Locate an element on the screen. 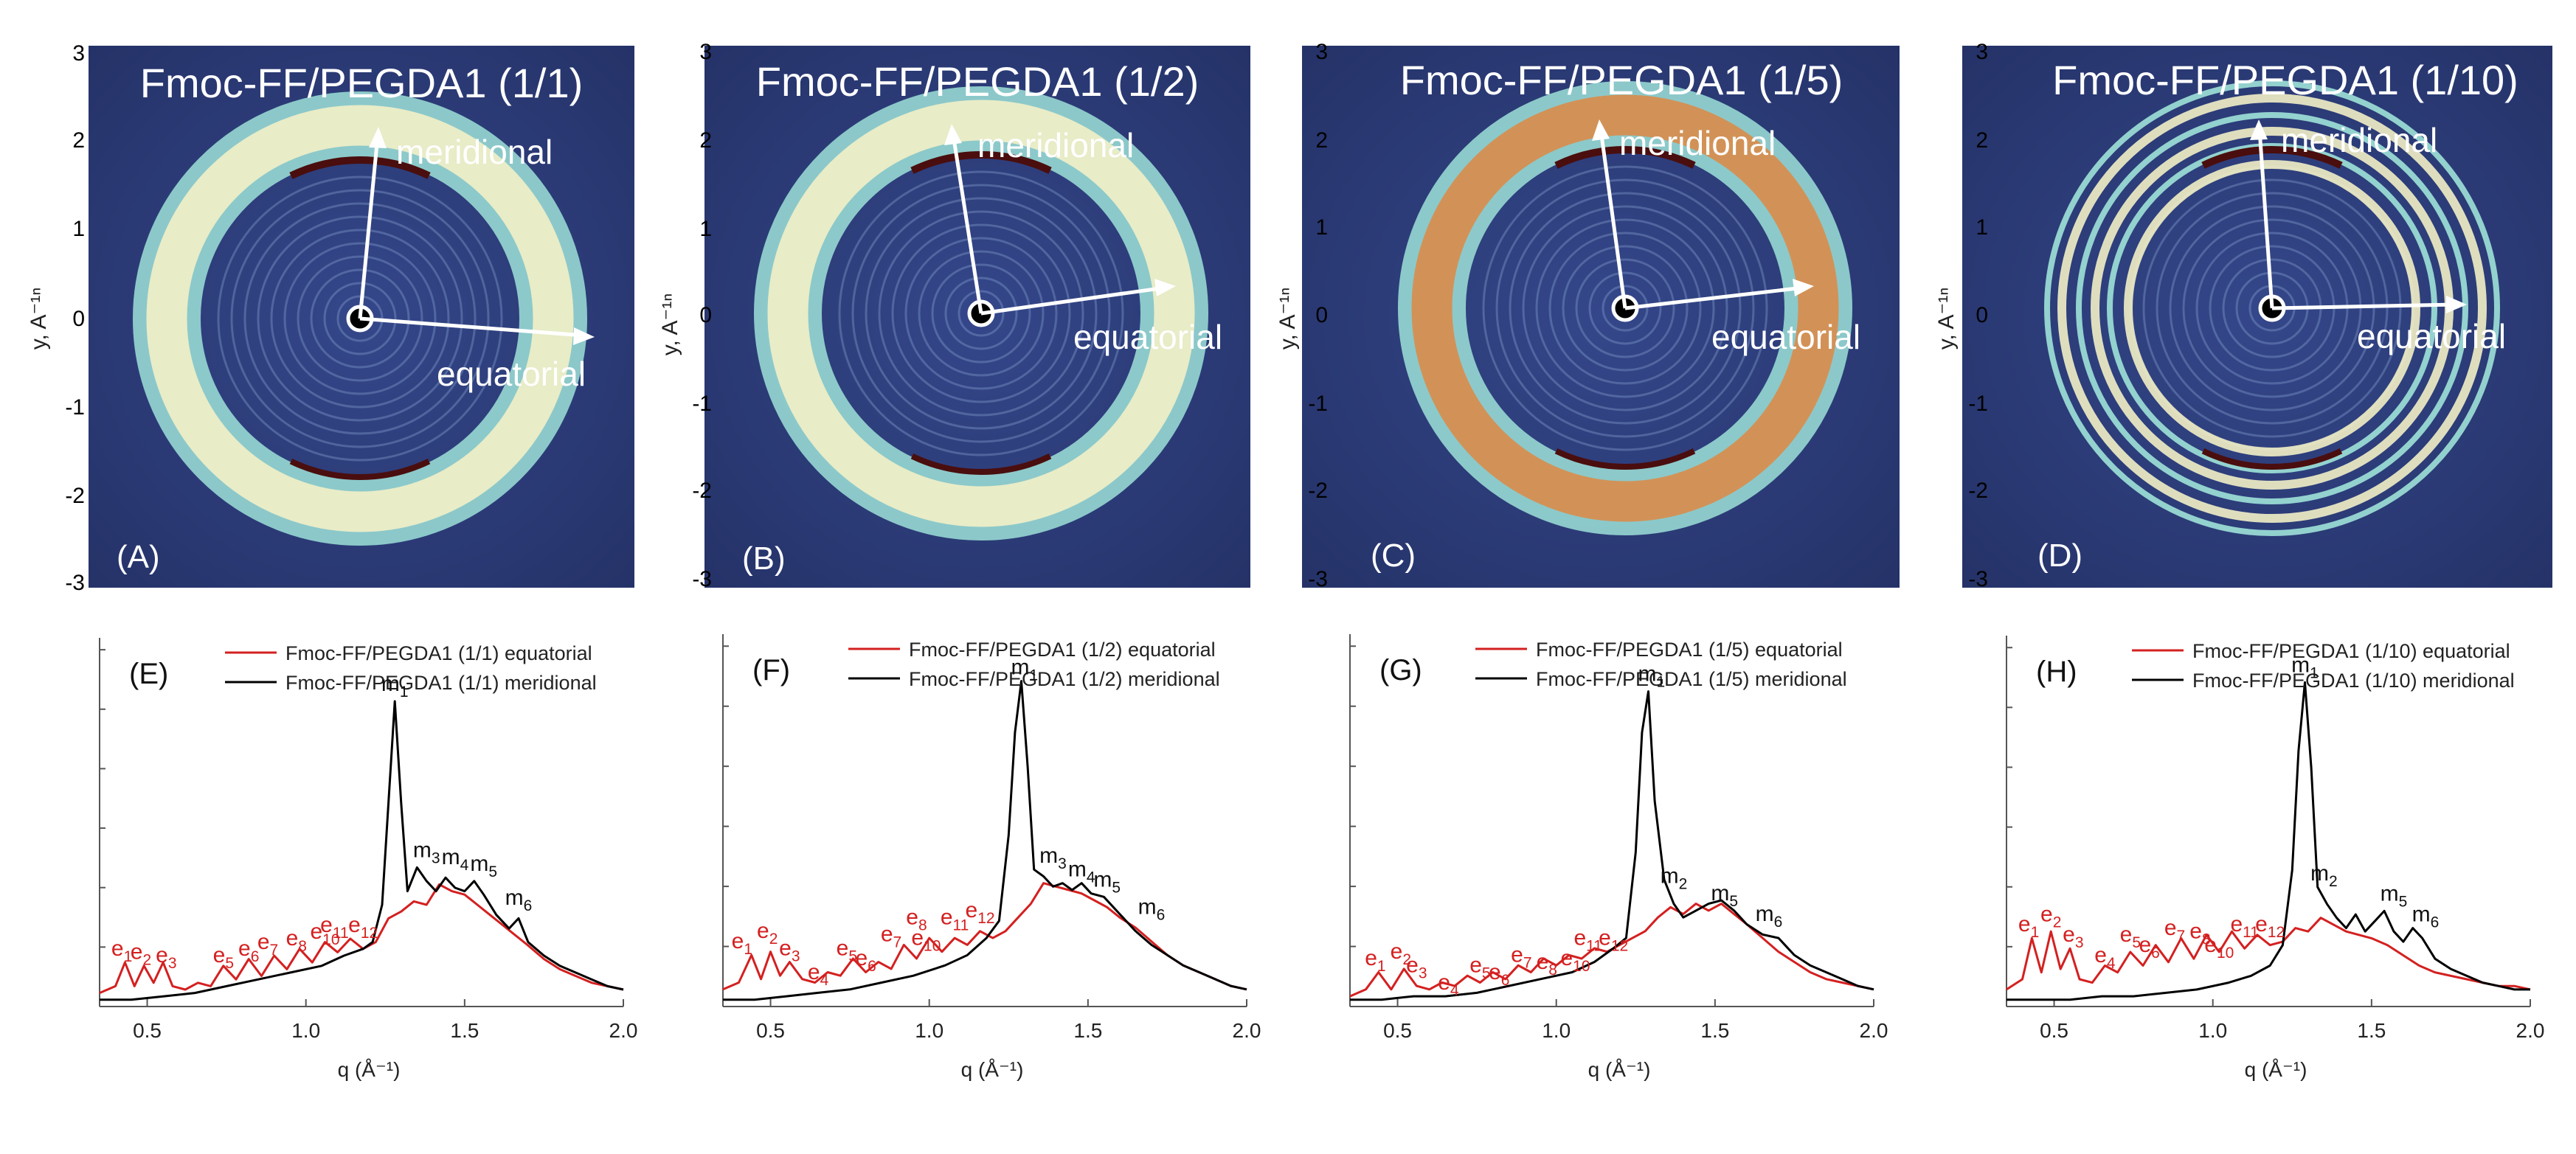 The height and width of the screenshot is (1154, 2576). diffraction-rings-c is located at coordinates (1625, 308).